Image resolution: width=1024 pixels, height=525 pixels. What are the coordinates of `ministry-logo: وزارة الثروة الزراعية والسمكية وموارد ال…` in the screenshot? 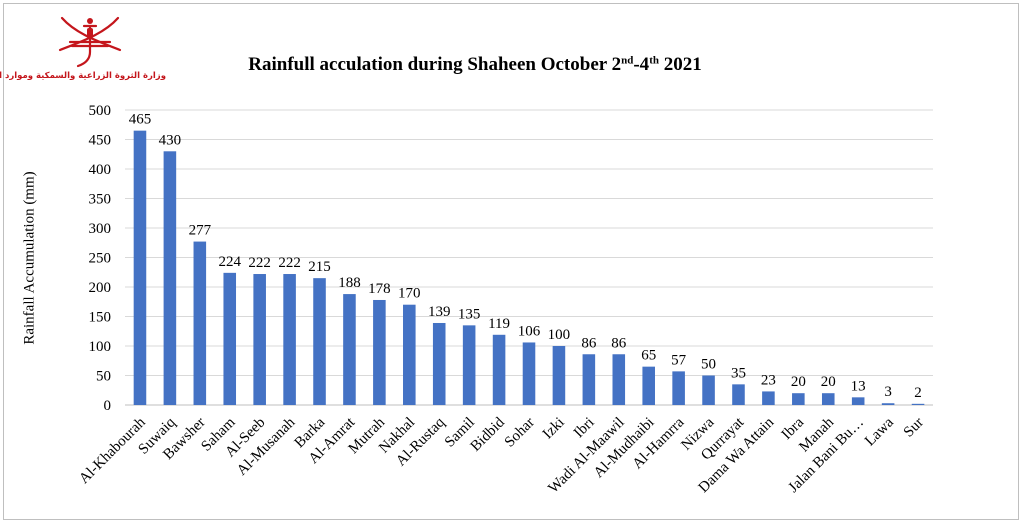 It's located at (83, 49).